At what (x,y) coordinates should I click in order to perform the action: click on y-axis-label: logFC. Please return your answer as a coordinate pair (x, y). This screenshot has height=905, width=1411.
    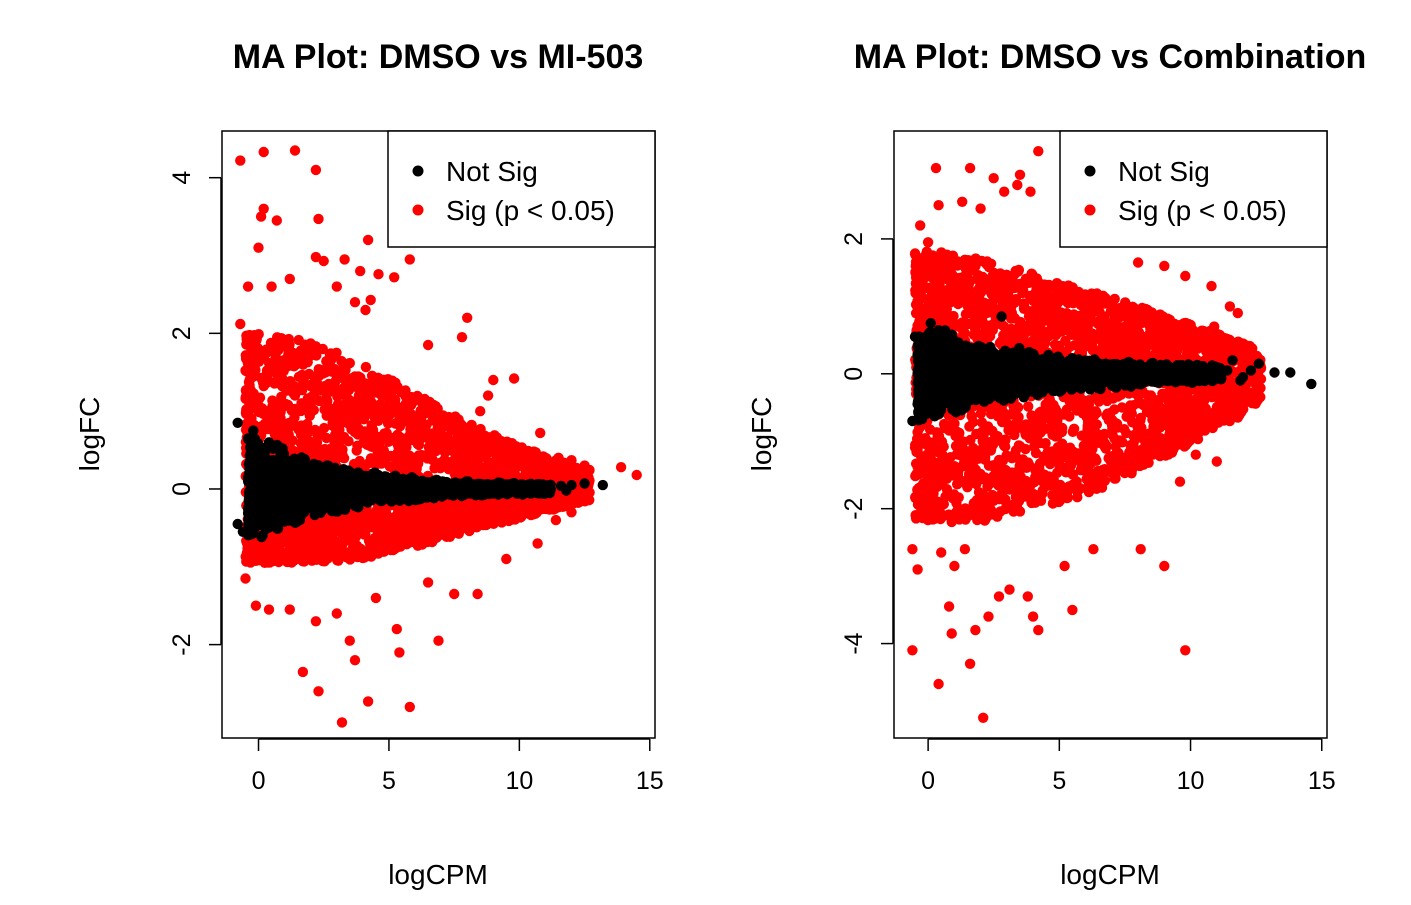
    Looking at the image, I should click on (89, 434).